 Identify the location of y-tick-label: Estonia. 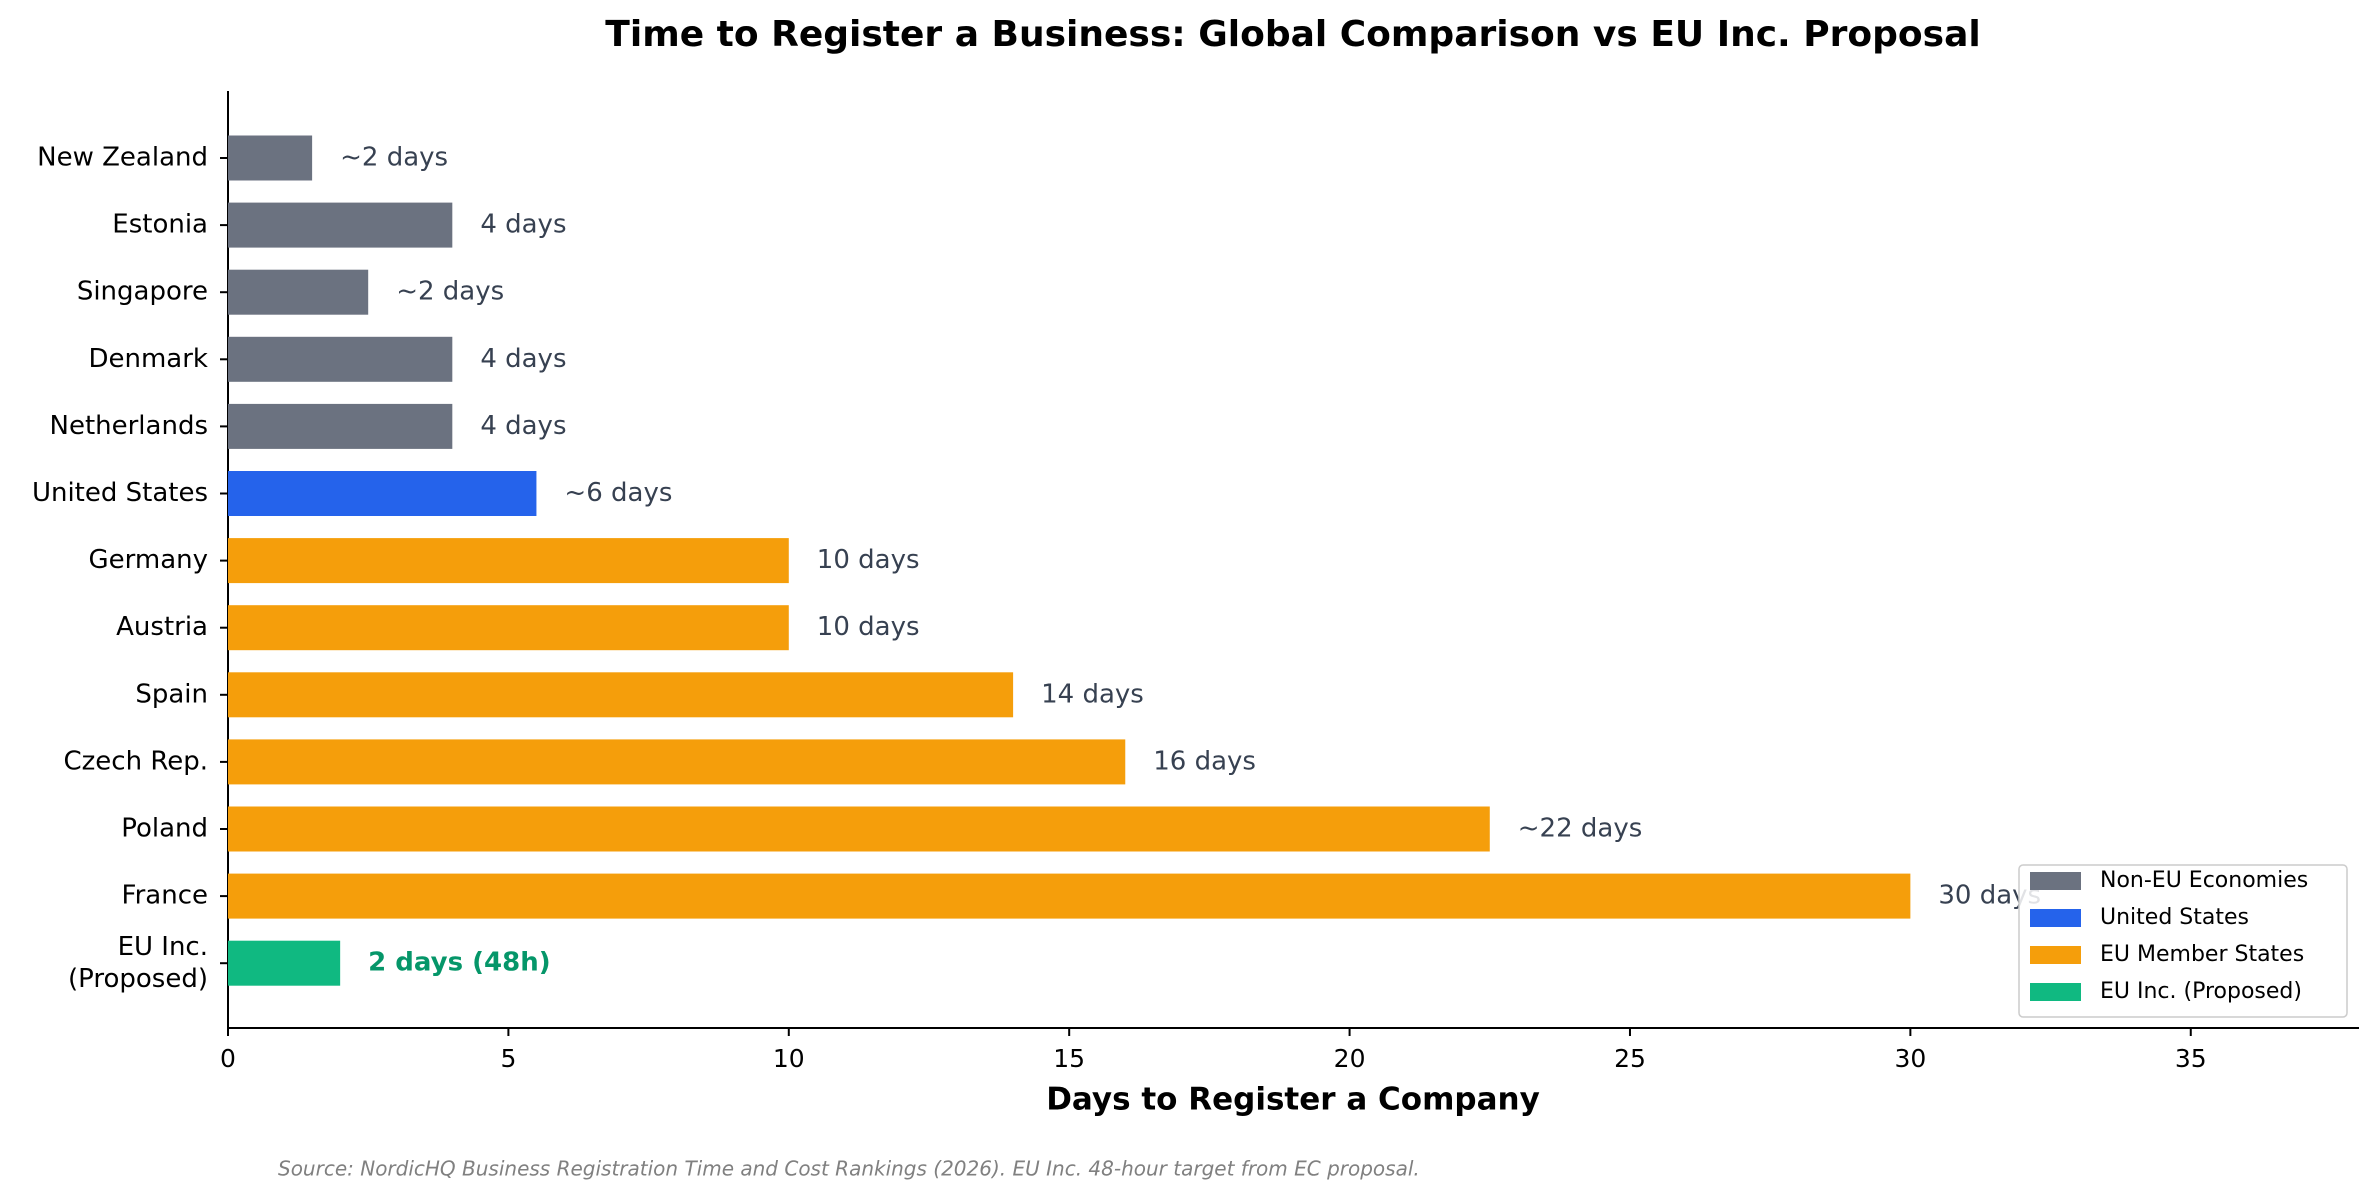
(160, 225).